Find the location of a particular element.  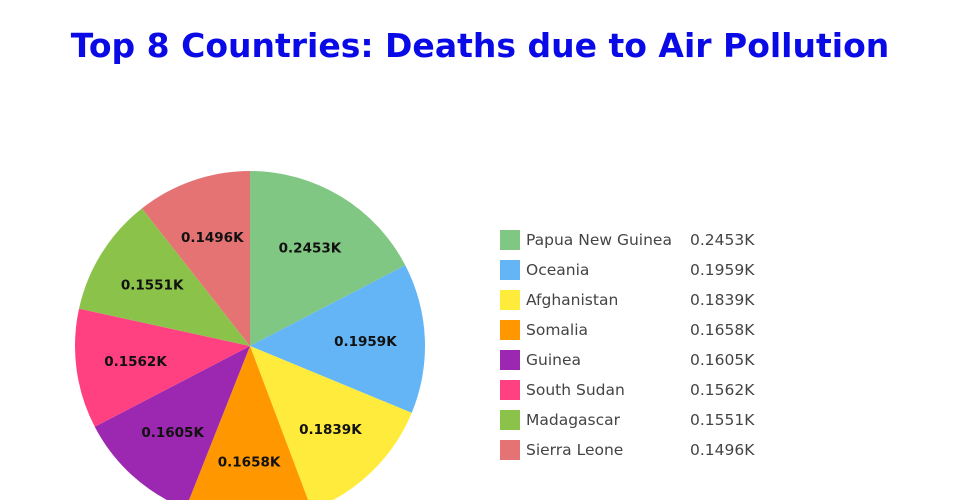

legend-label: Somalia is located at coordinates (557, 330).